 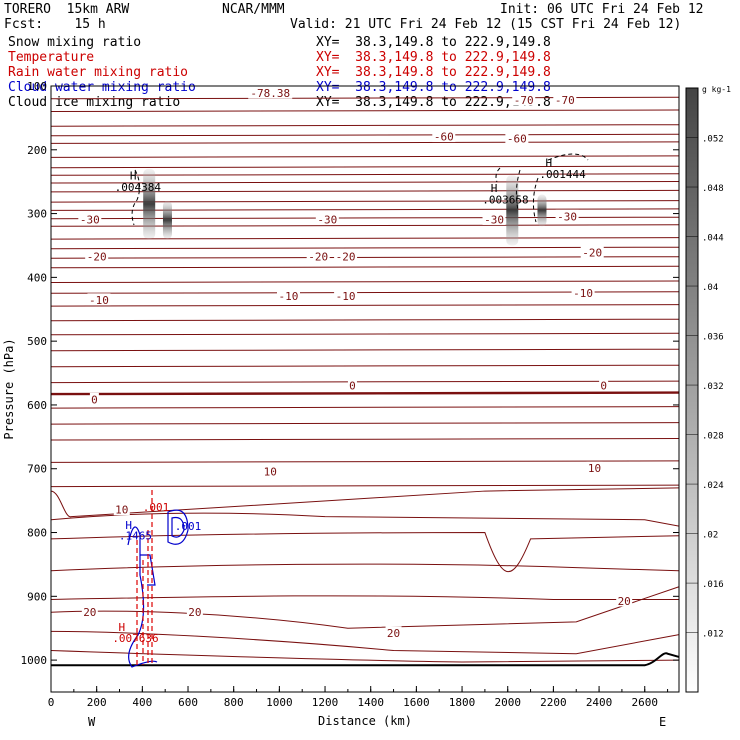 What do you see at coordinates (102, 87) in the screenshot?
I see `legend-label-cloud-water: Cloud water mixing ratio` at bounding box center [102, 87].